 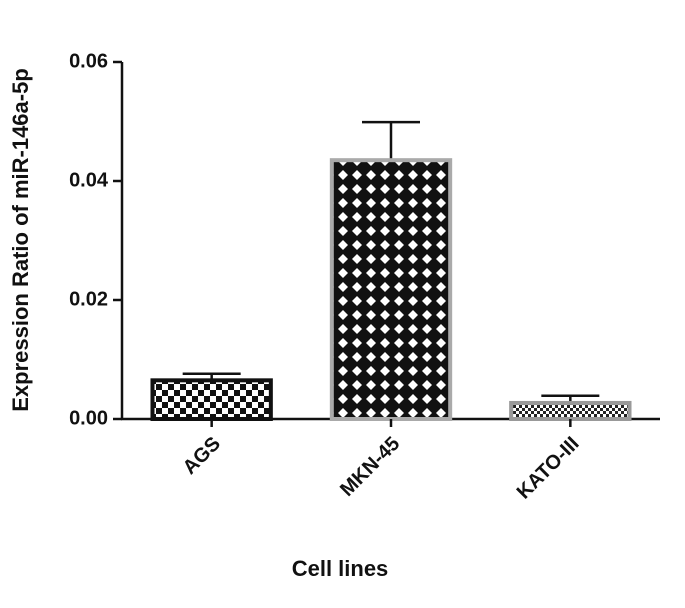 What do you see at coordinates (20, 240) in the screenshot?
I see `y-axis-title: Expression Ratio of miR-146a-5p` at bounding box center [20, 240].